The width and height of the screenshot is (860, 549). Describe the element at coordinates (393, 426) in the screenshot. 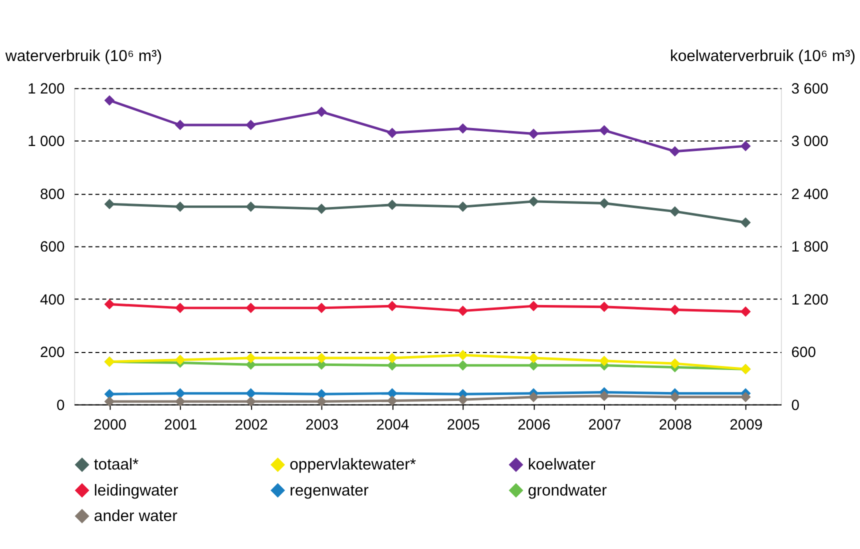

I see `x-tick-label: 2004` at that location.